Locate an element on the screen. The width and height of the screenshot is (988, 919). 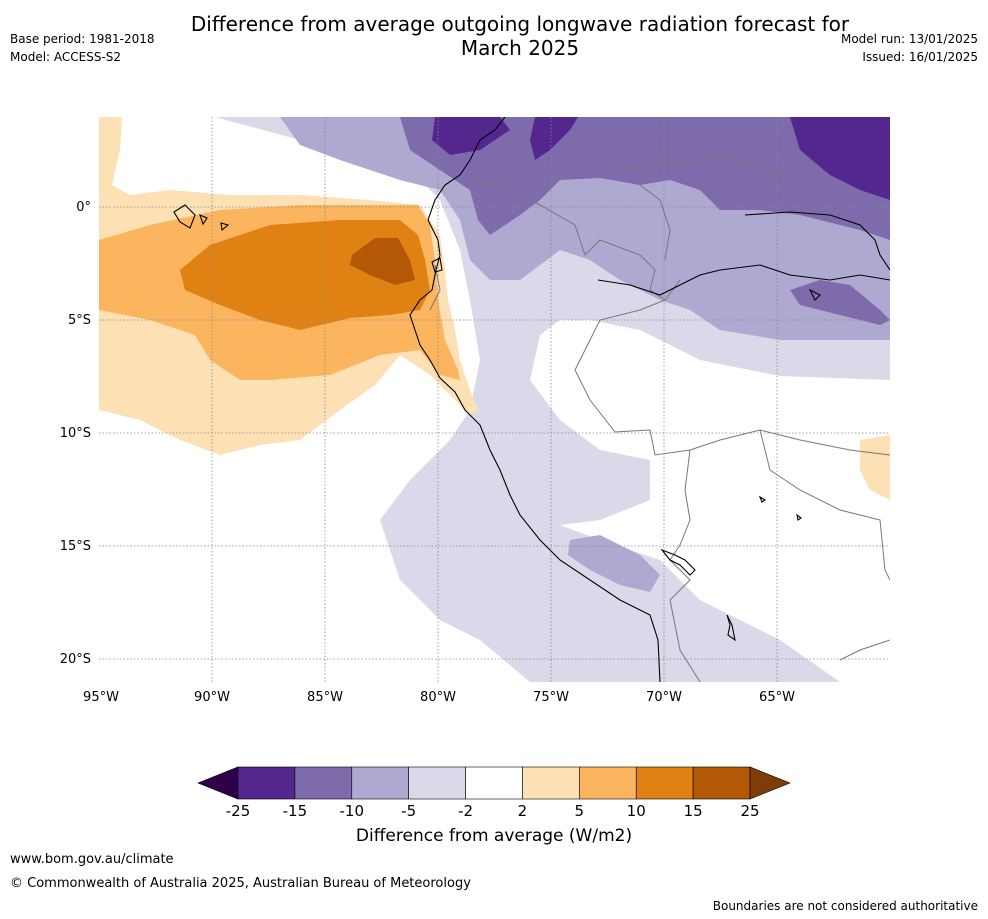
colorbar-tick-2: -10 is located at coordinates (352, 811).